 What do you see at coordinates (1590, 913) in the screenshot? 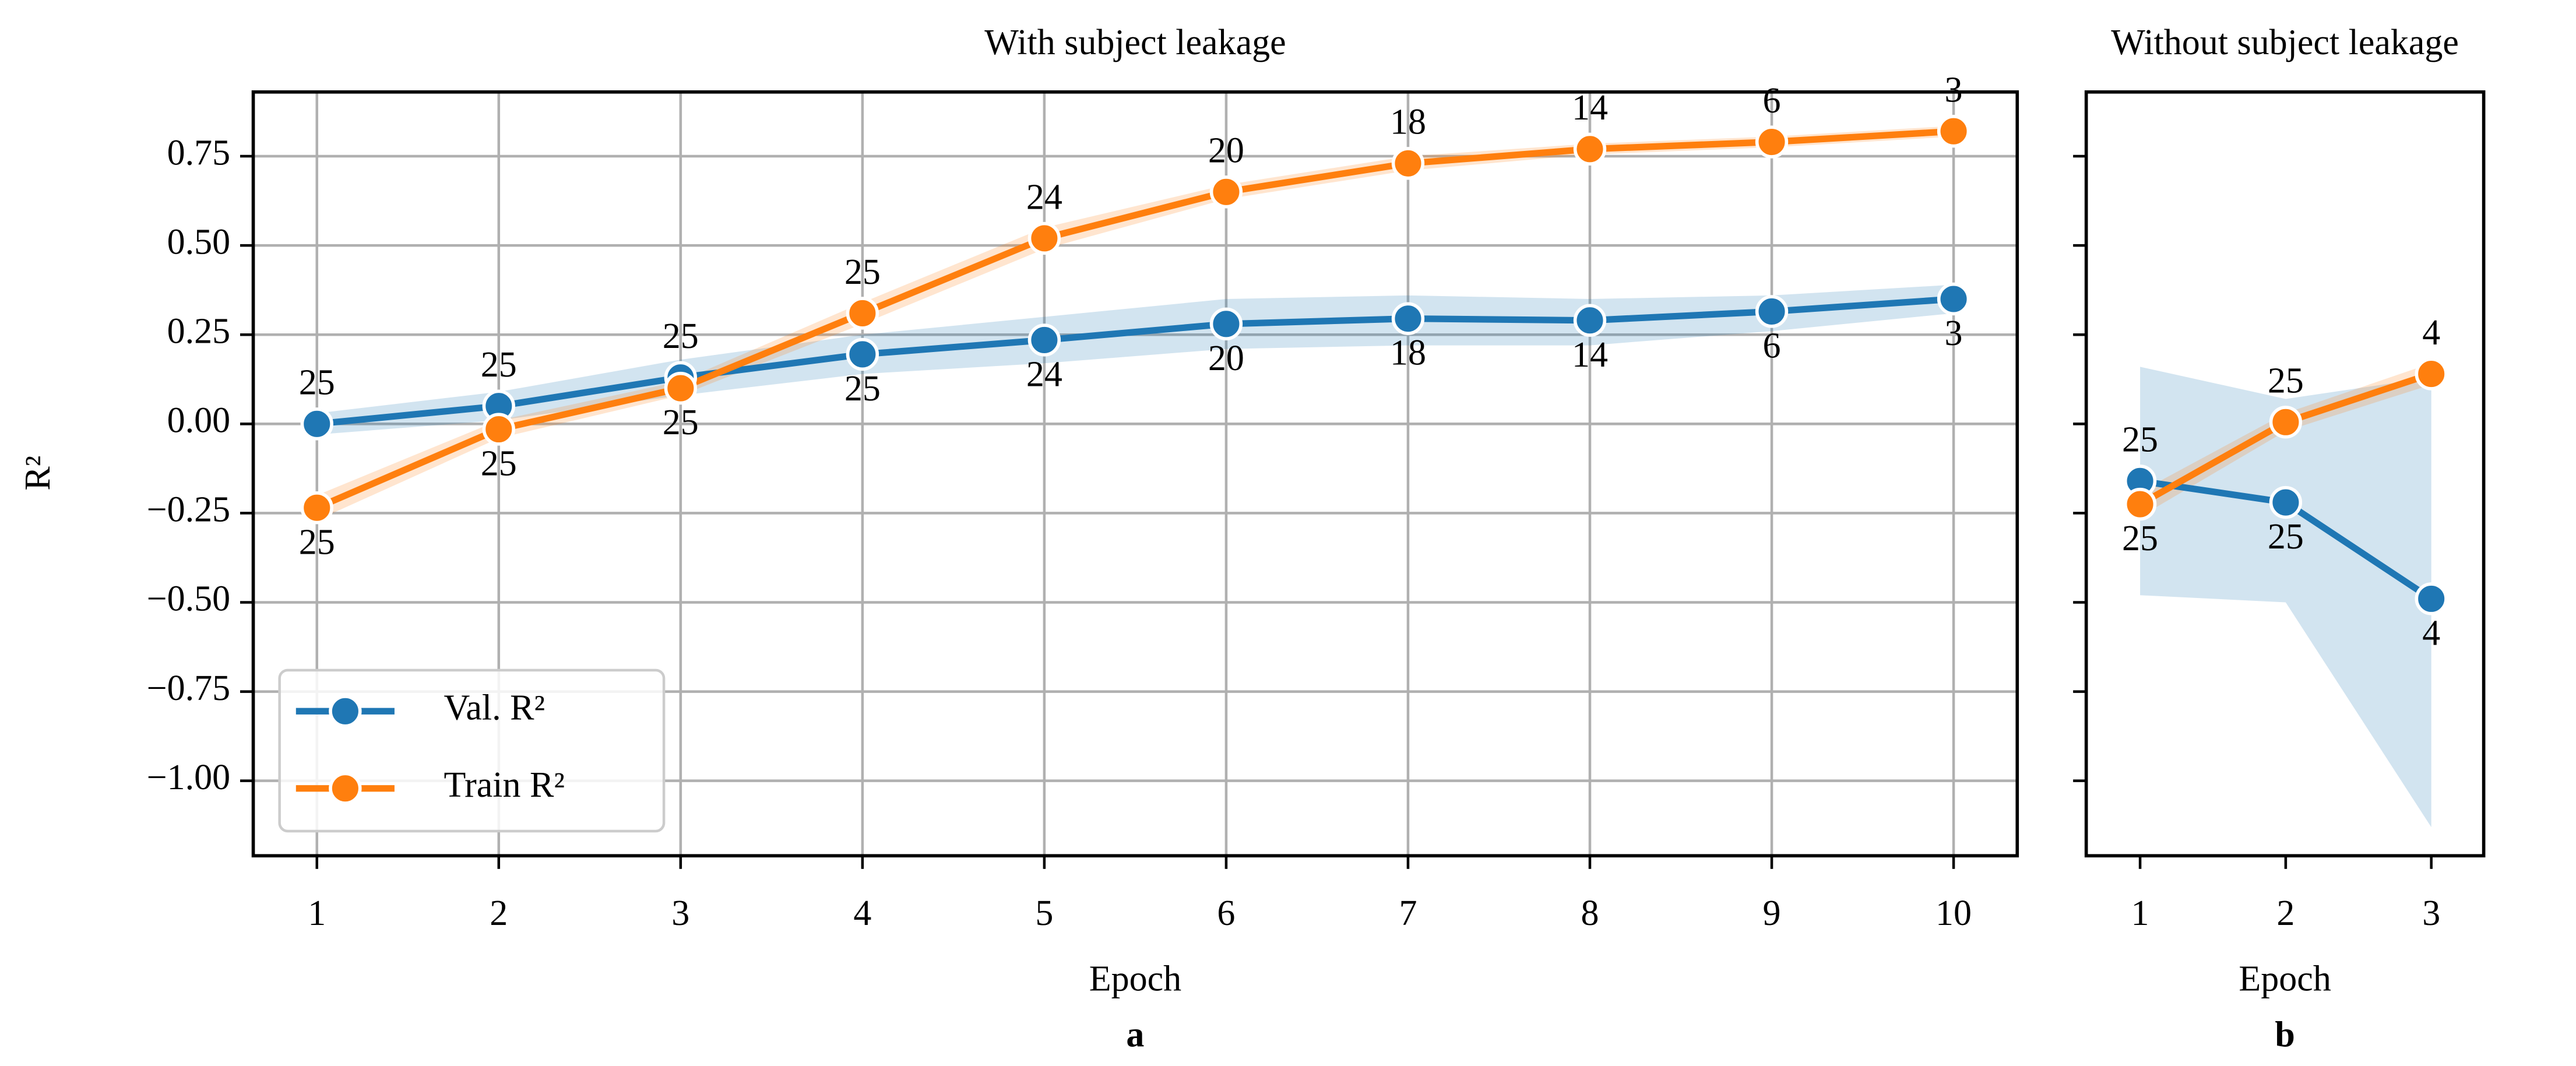
I see `x-tick-label: 8` at bounding box center [1590, 913].